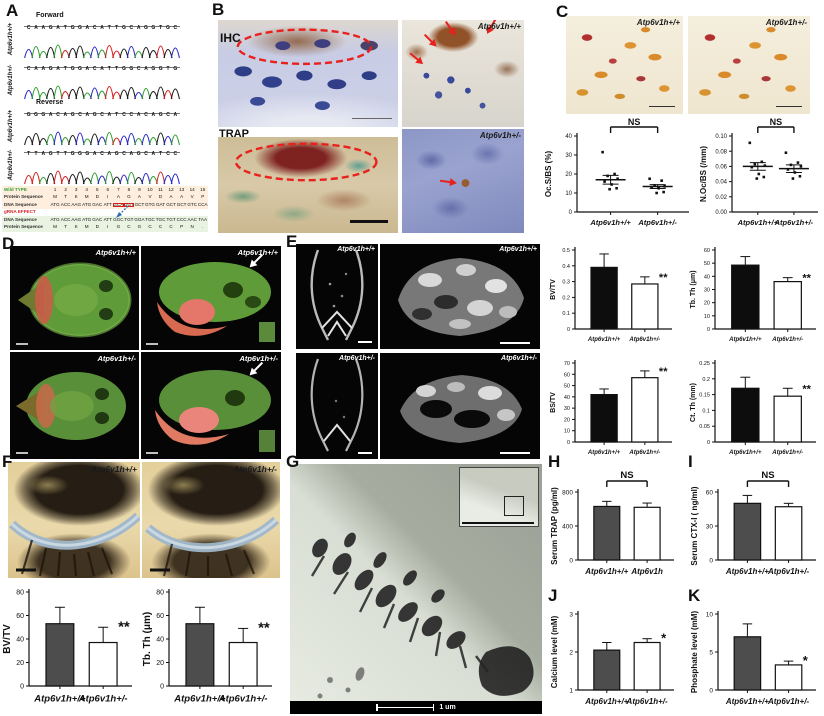 This screenshot has height=716, width=824. What do you see at coordinates (97, 219) in the screenshot?
I see `sequence-cell: GAC` at bounding box center [97, 219].